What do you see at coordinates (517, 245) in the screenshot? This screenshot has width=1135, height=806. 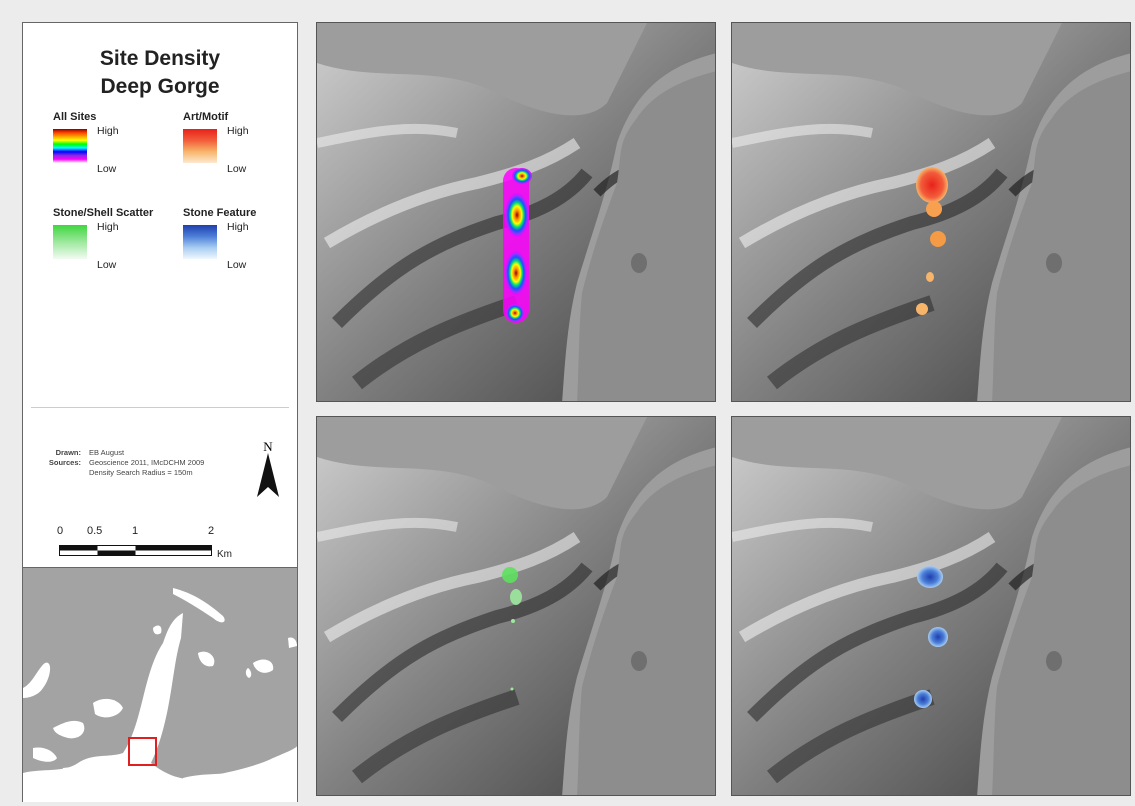 I see `density-all-sites` at bounding box center [517, 245].